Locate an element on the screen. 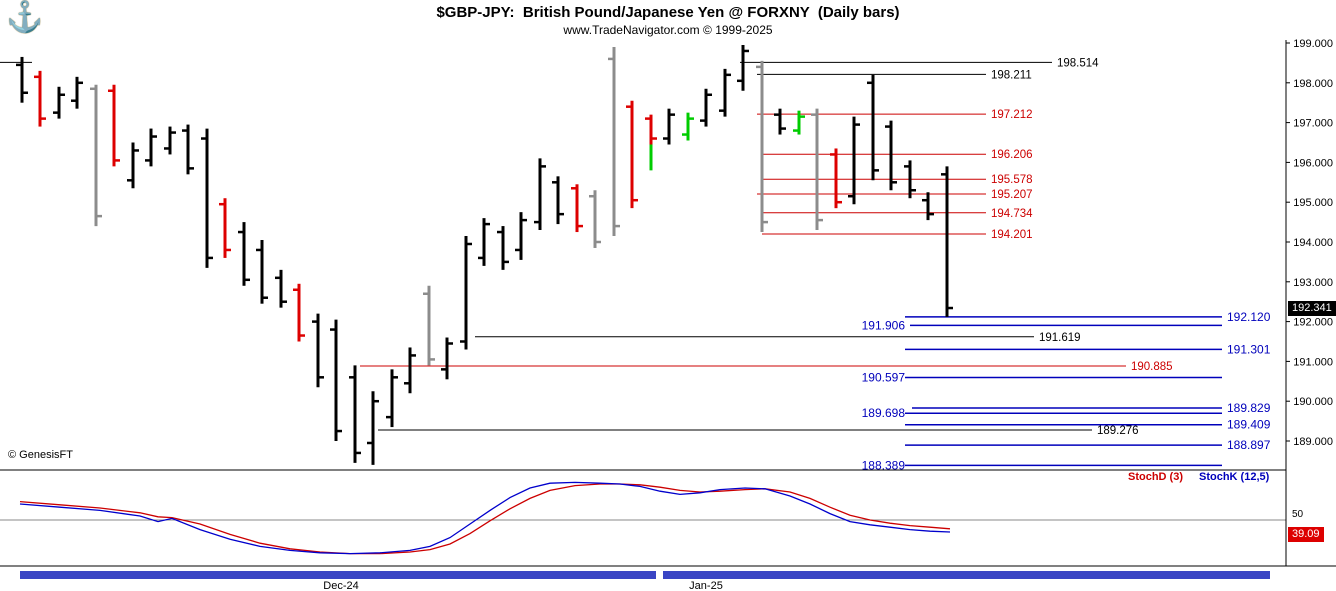 The width and height of the screenshot is (1336, 591). stochastic-panel is located at coordinates (485, 518).